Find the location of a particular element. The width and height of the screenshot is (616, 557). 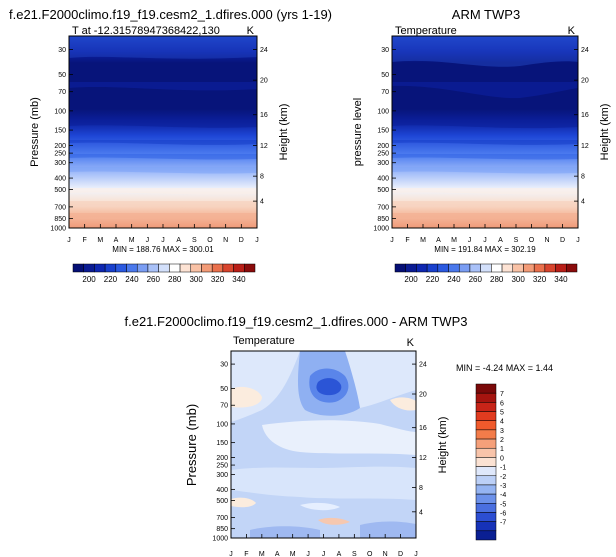

colorbar-label: 3 is located at coordinates (502, 431).